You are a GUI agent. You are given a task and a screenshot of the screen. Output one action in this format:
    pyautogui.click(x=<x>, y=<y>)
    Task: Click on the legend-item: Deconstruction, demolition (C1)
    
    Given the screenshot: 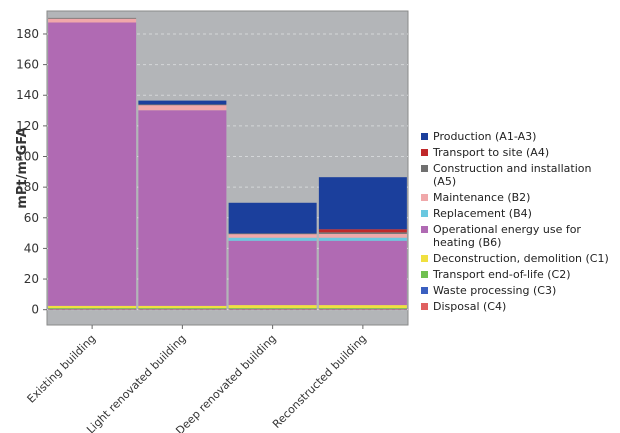 What is the action you would take?
    pyautogui.click(x=518, y=258)
    